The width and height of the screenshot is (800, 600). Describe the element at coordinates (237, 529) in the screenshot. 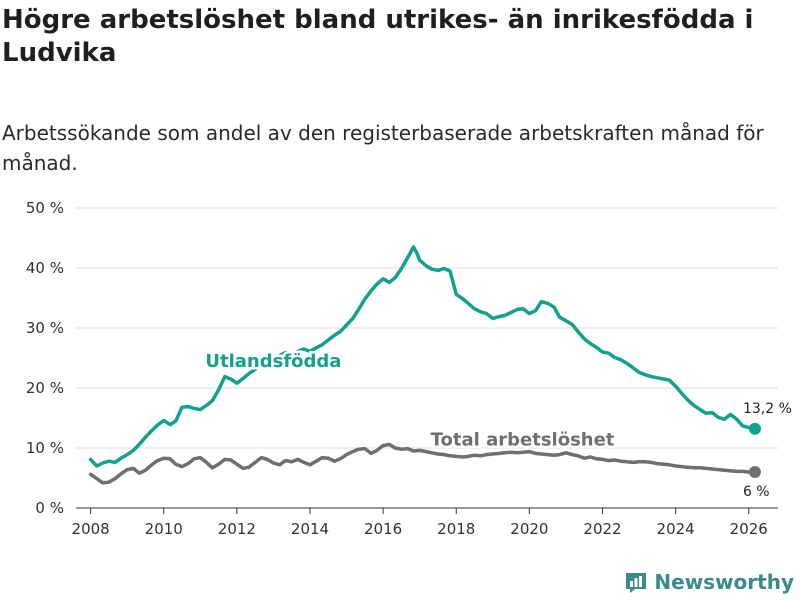

I see `x-tick-label: 2012` at that location.